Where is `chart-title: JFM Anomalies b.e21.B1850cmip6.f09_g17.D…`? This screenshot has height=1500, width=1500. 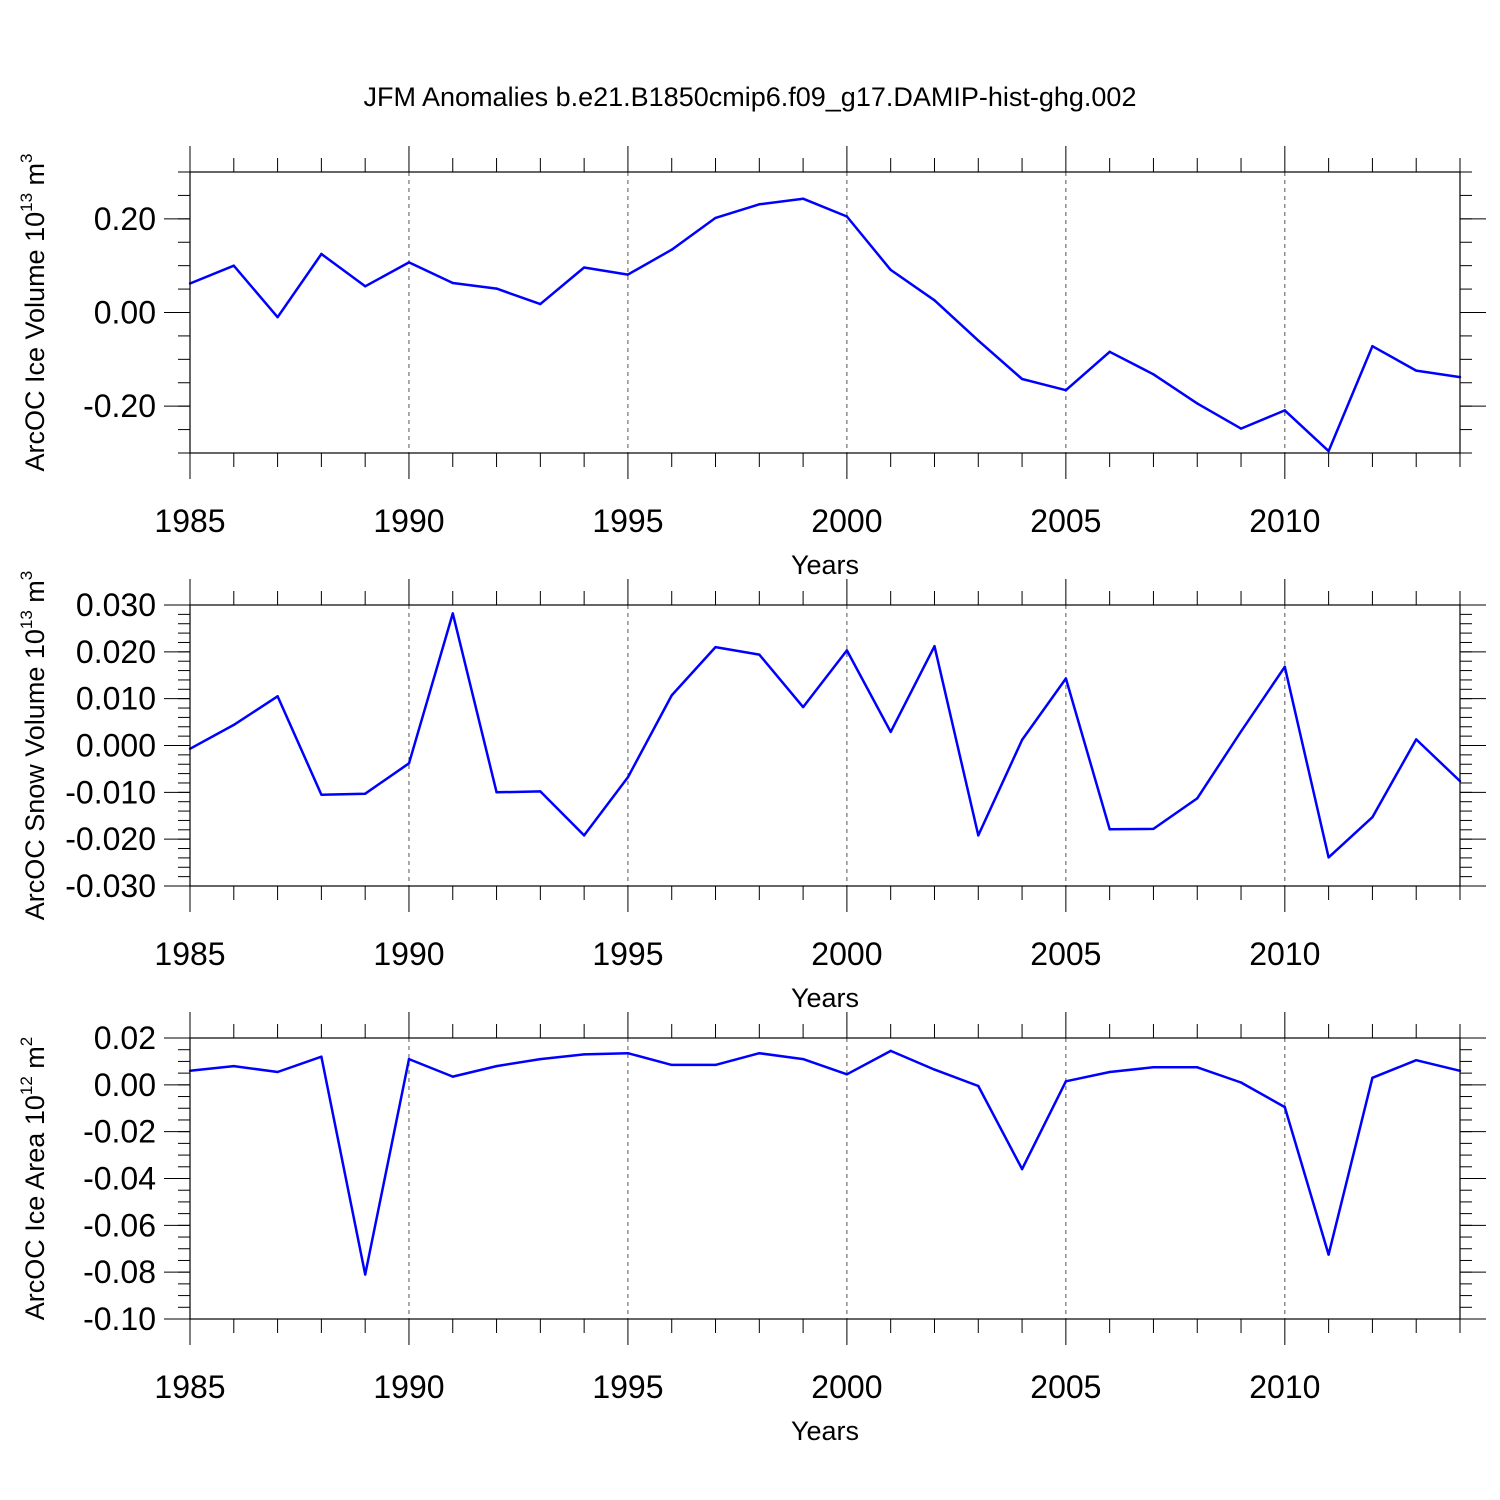 chart-title: JFM Anomalies b.e21.B1850cmip6.f09_g17.D… is located at coordinates (750, 97).